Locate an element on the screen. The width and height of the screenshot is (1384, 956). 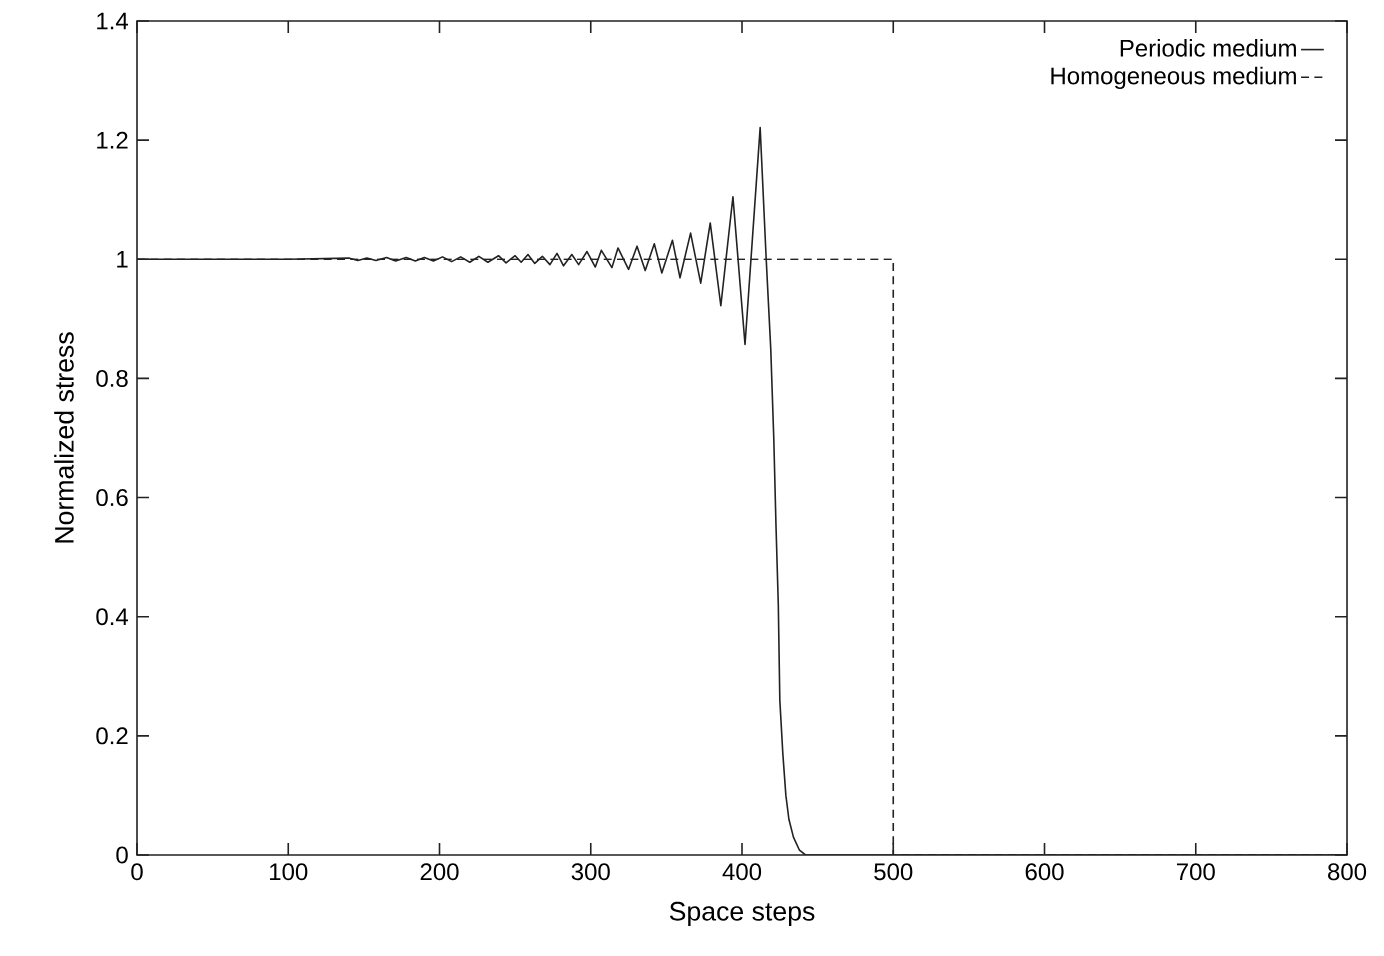
legend-label: Homogeneous medium is located at coordinates (1173, 78).